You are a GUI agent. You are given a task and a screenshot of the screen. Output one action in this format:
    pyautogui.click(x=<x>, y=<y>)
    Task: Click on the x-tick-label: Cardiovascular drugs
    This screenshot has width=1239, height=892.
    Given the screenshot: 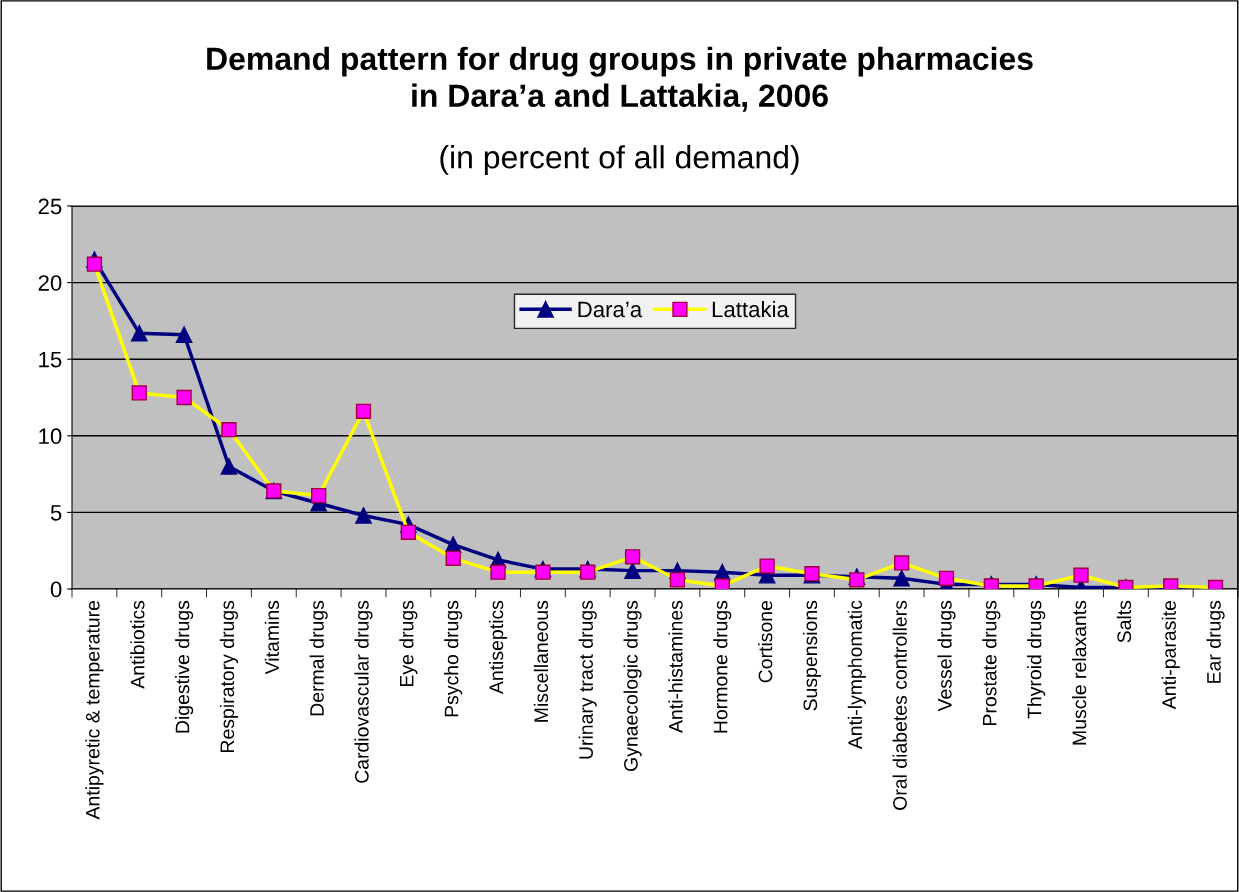 What is the action you would take?
    pyautogui.click(x=363, y=691)
    